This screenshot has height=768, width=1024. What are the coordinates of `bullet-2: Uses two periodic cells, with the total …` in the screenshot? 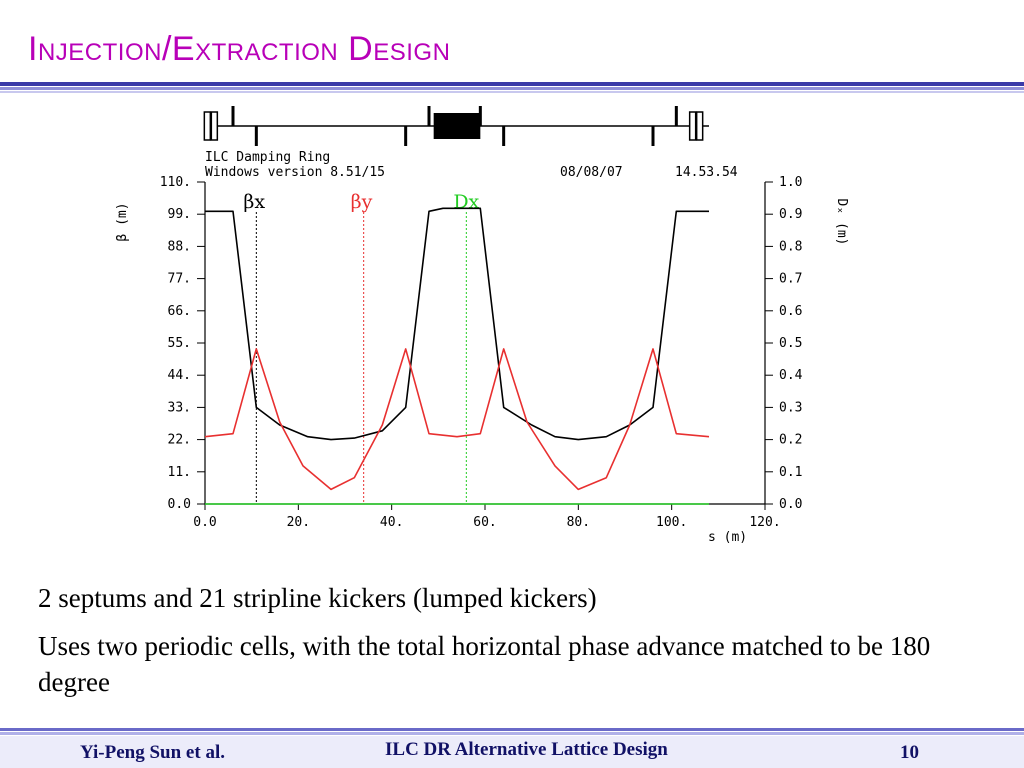 It's located at (484, 664).